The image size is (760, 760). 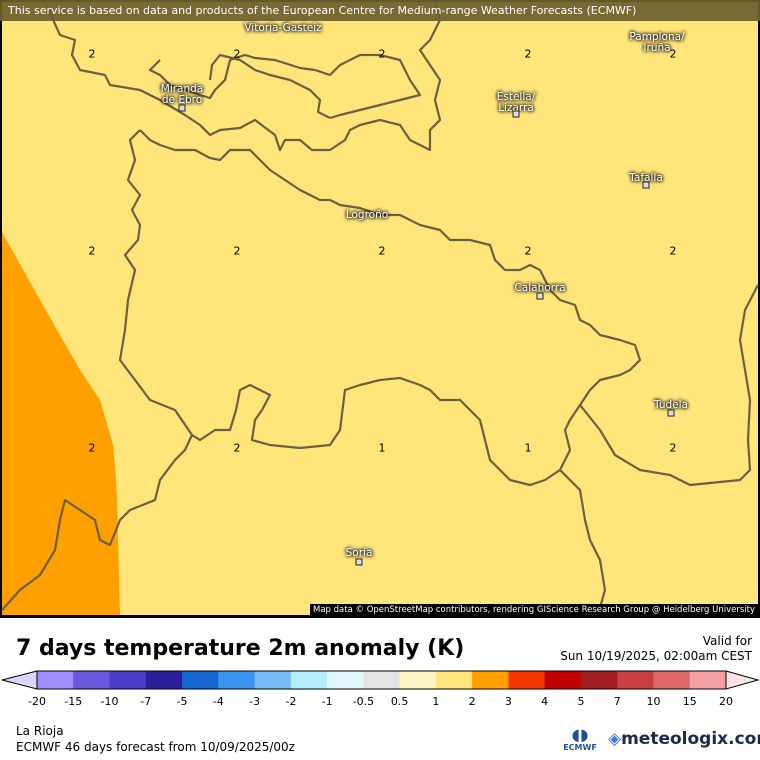 I want to click on legend-frame, so click(x=381, y=680).